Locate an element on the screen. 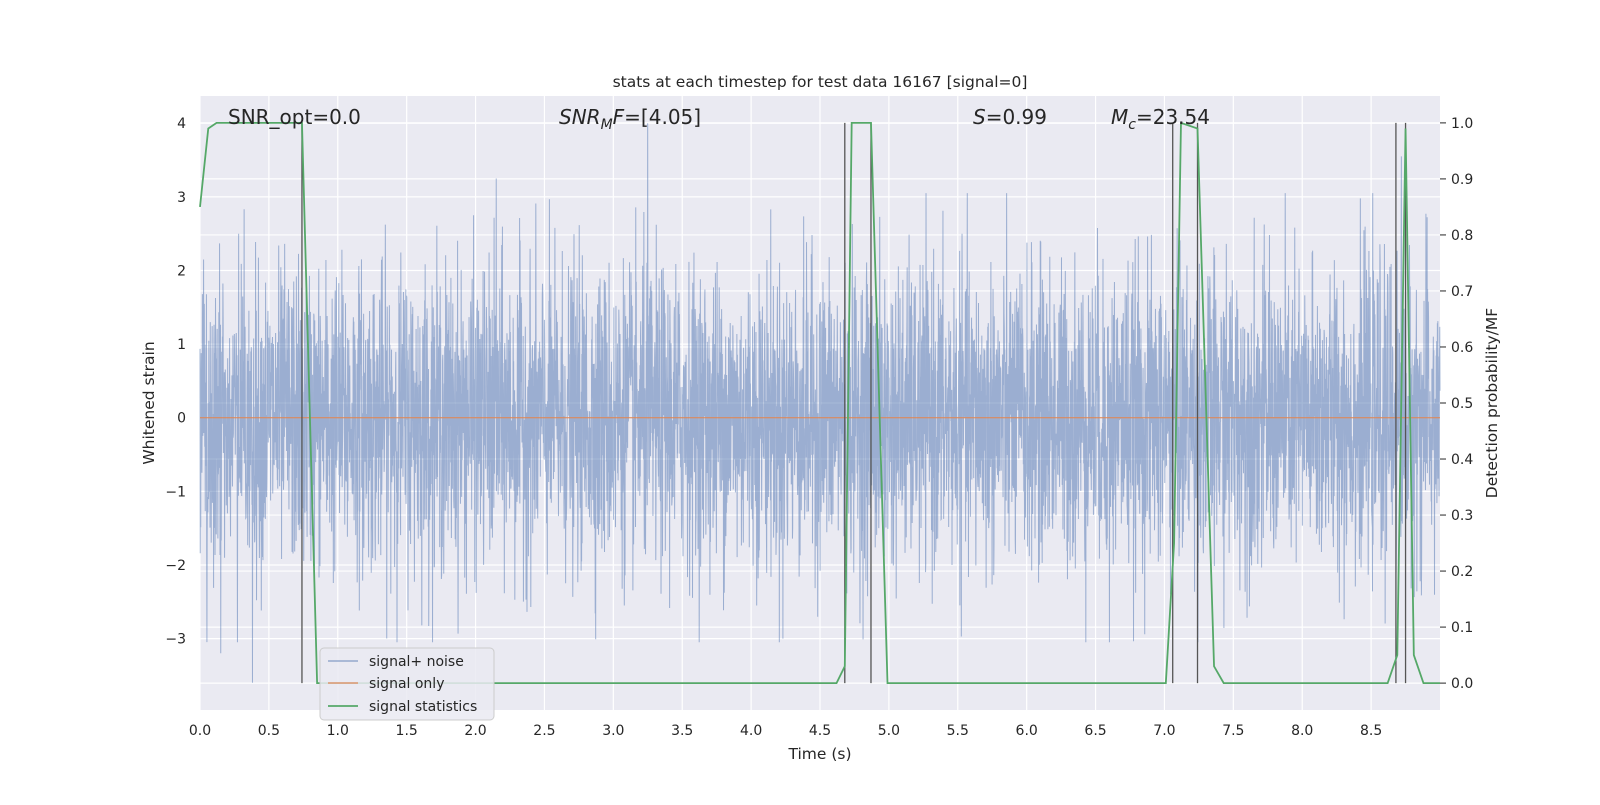  x-tick-label: 0.5 is located at coordinates (269, 731).